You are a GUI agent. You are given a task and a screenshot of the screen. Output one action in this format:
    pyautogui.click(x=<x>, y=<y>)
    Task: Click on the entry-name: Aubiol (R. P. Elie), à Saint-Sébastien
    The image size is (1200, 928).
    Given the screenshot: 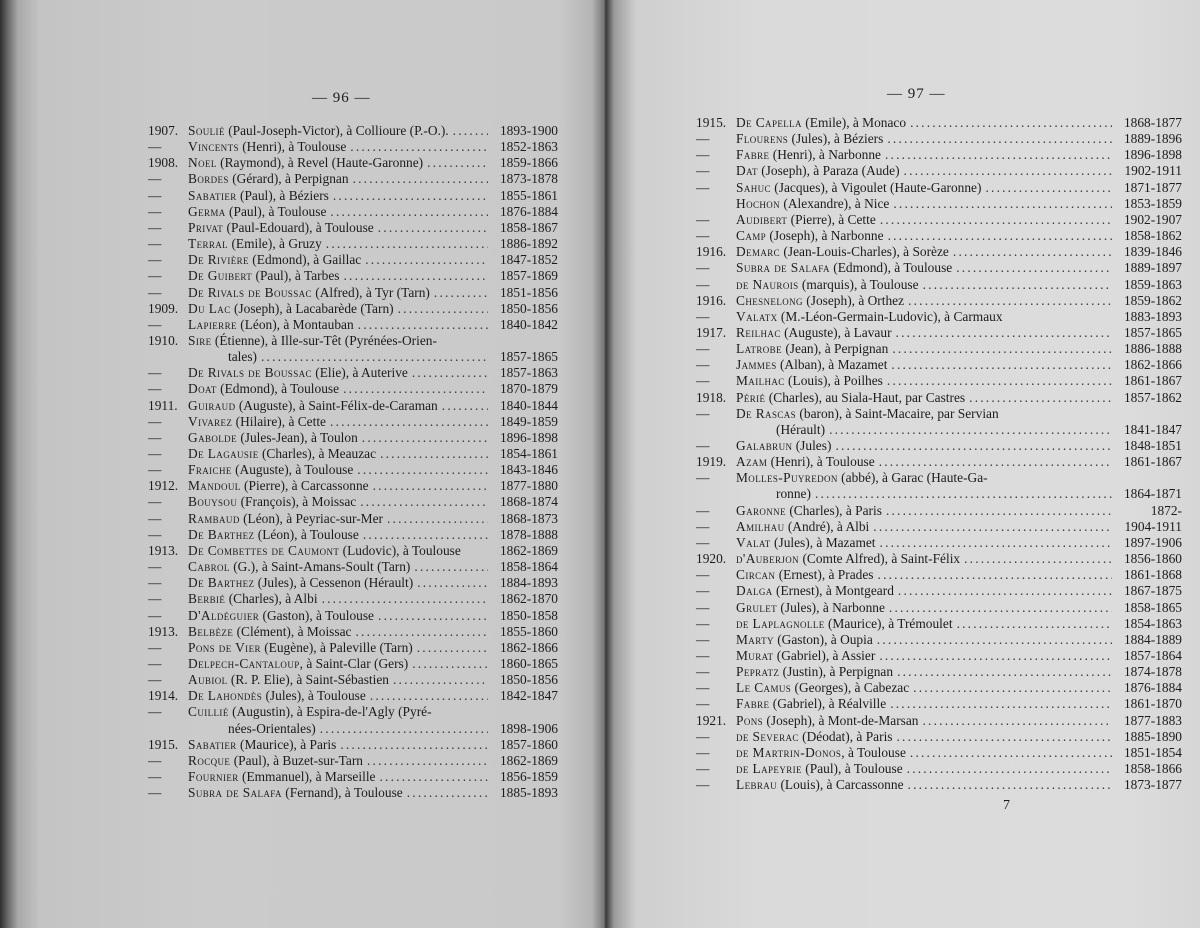 What is the action you would take?
    pyautogui.click(x=288, y=680)
    